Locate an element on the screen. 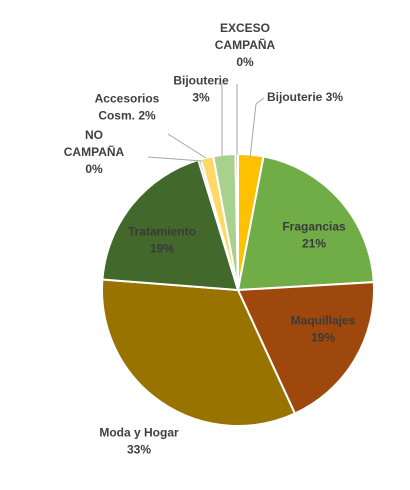 This screenshot has height=490, width=410. slice-label-line: Moda y Hogar is located at coordinates (139, 433).